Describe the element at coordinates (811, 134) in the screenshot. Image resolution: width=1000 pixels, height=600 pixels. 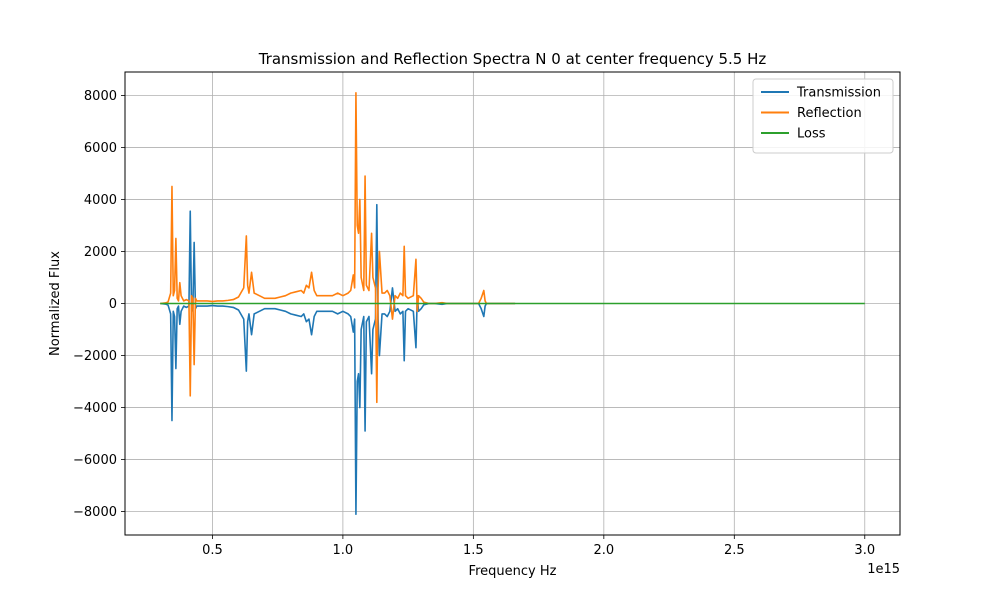
I see `legend-label: Loss` at that location.